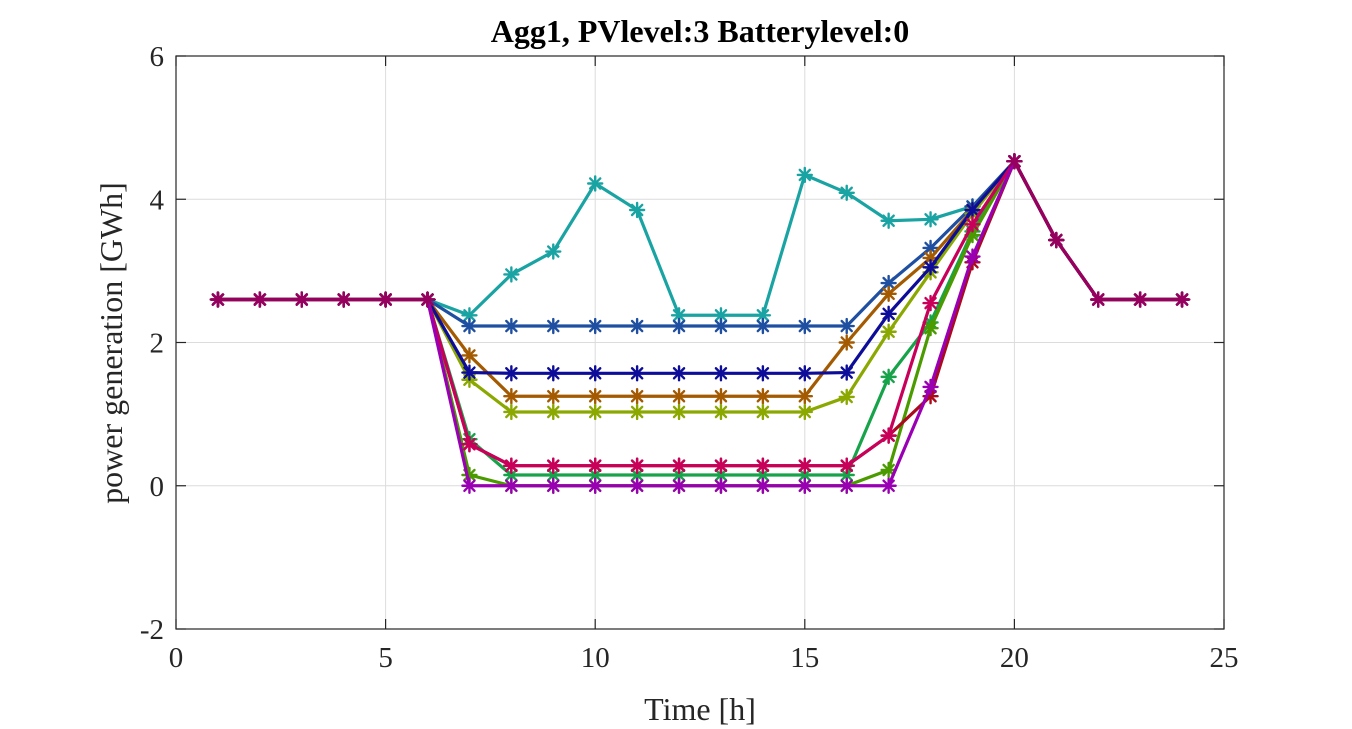 Image resolution: width=1352 pixels, height=729 pixels. Describe the element at coordinates (595, 658) in the screenshot. I see `x-tick-label: 10` at that location.